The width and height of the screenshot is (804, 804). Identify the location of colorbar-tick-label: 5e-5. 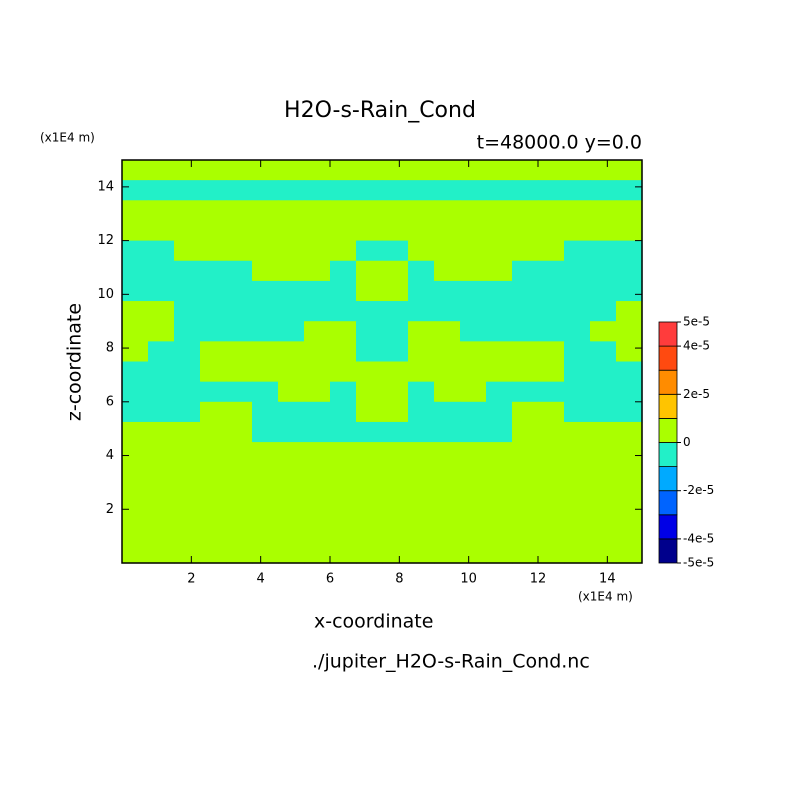
(696, 322).